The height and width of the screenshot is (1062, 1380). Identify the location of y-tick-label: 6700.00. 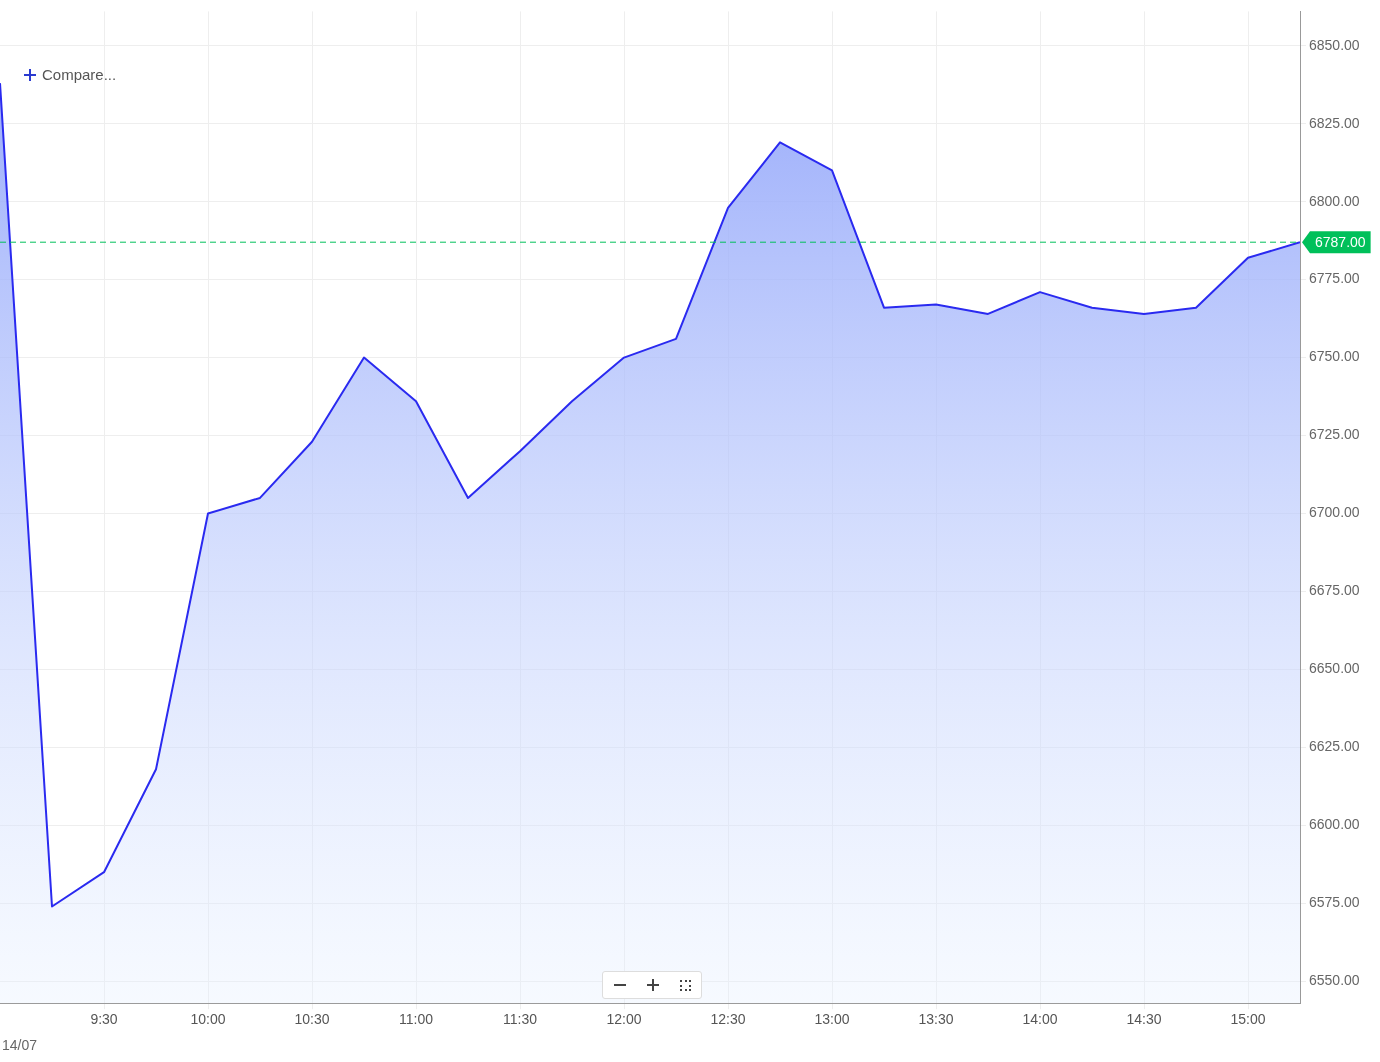
(1334, 512).